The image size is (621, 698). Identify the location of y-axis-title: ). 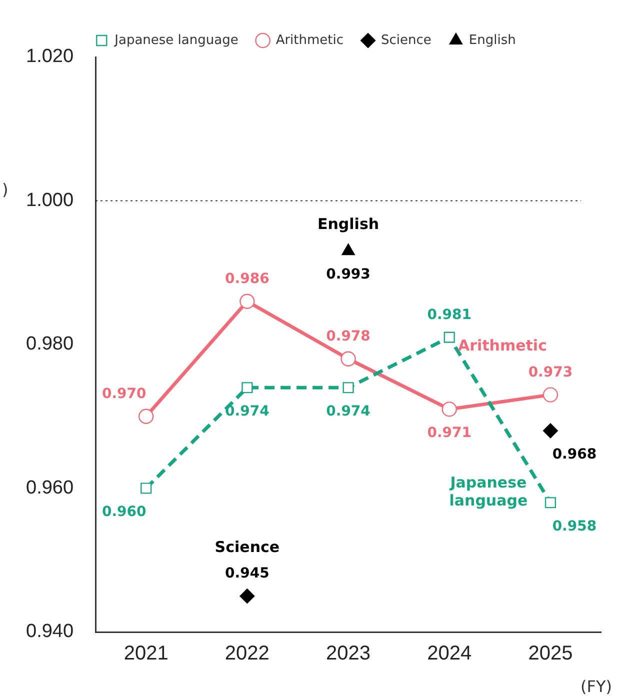
(5, 189).